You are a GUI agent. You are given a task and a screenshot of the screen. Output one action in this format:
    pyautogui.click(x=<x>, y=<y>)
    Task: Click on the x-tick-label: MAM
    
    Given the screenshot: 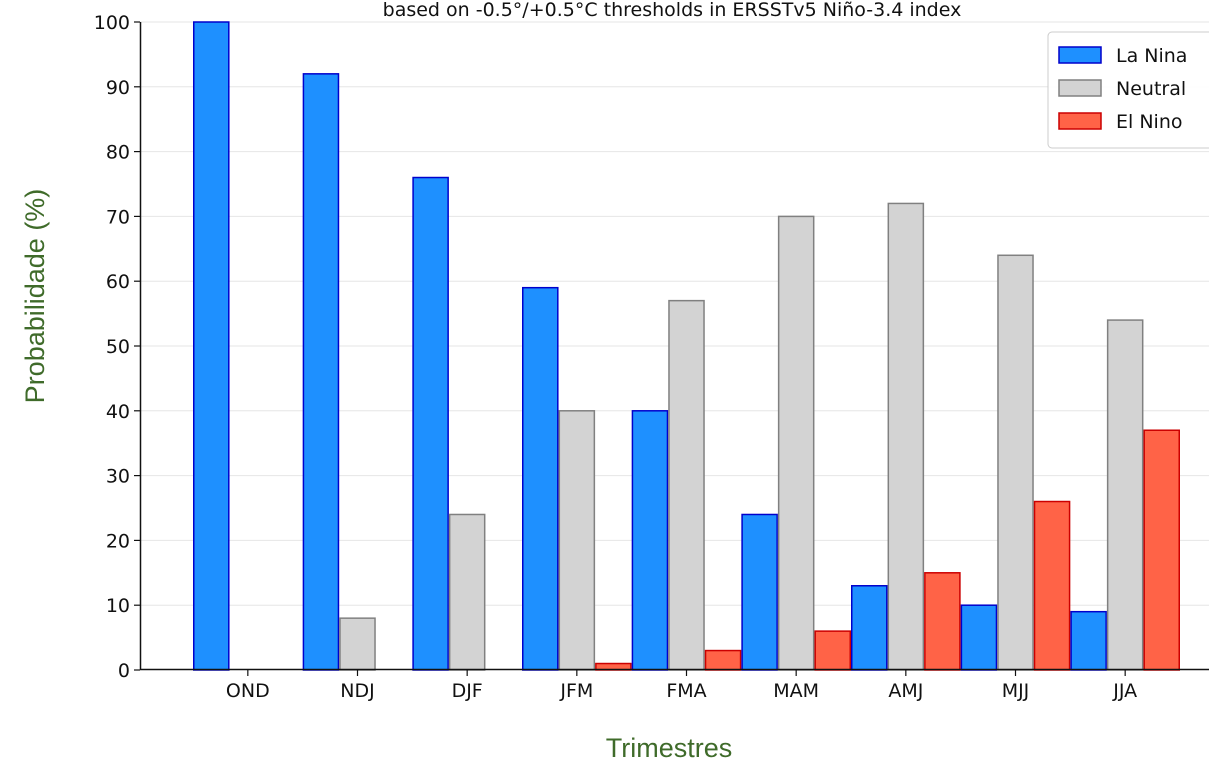 What is the action you would take?
    pyautogui.click(x=796, y=691)
    